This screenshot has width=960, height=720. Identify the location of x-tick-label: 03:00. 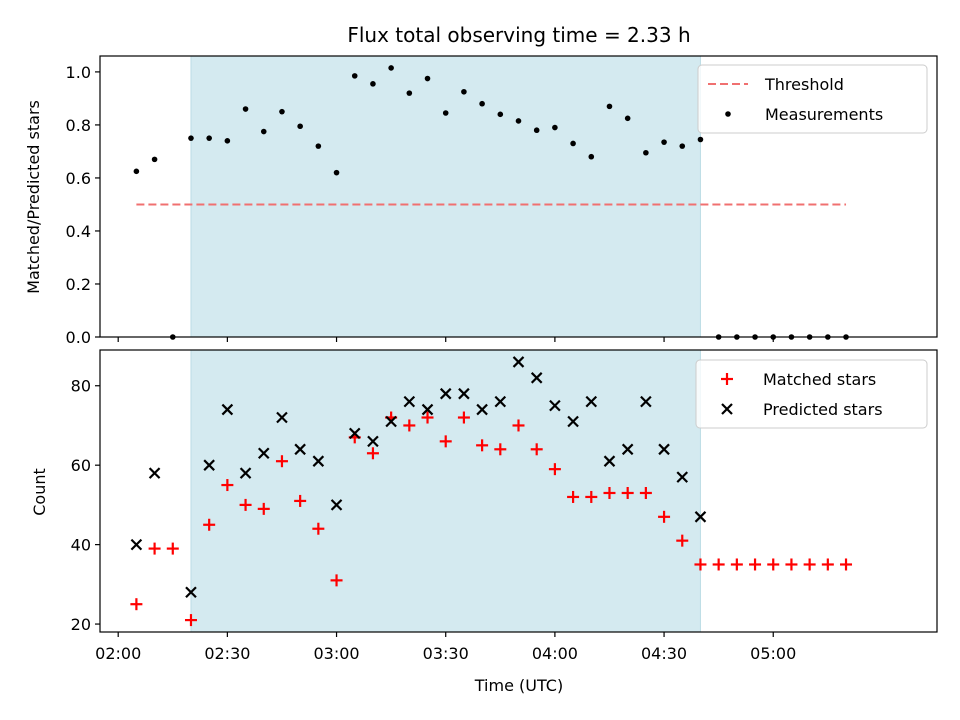
(336, 653).